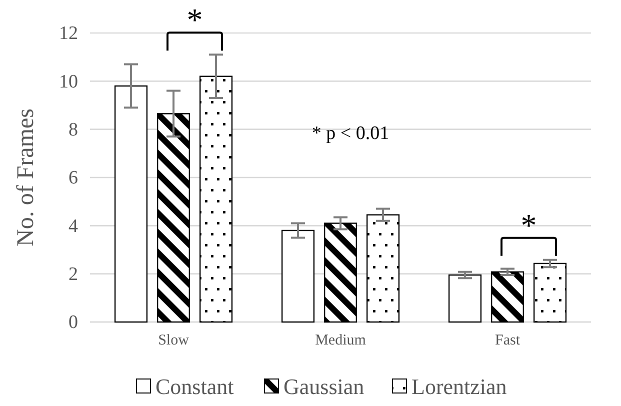 This screenshot has width=621, height=406. Describe the element at coordinates (73, 226) in the screenshot. I see `y-tick-label: 4` at that location.